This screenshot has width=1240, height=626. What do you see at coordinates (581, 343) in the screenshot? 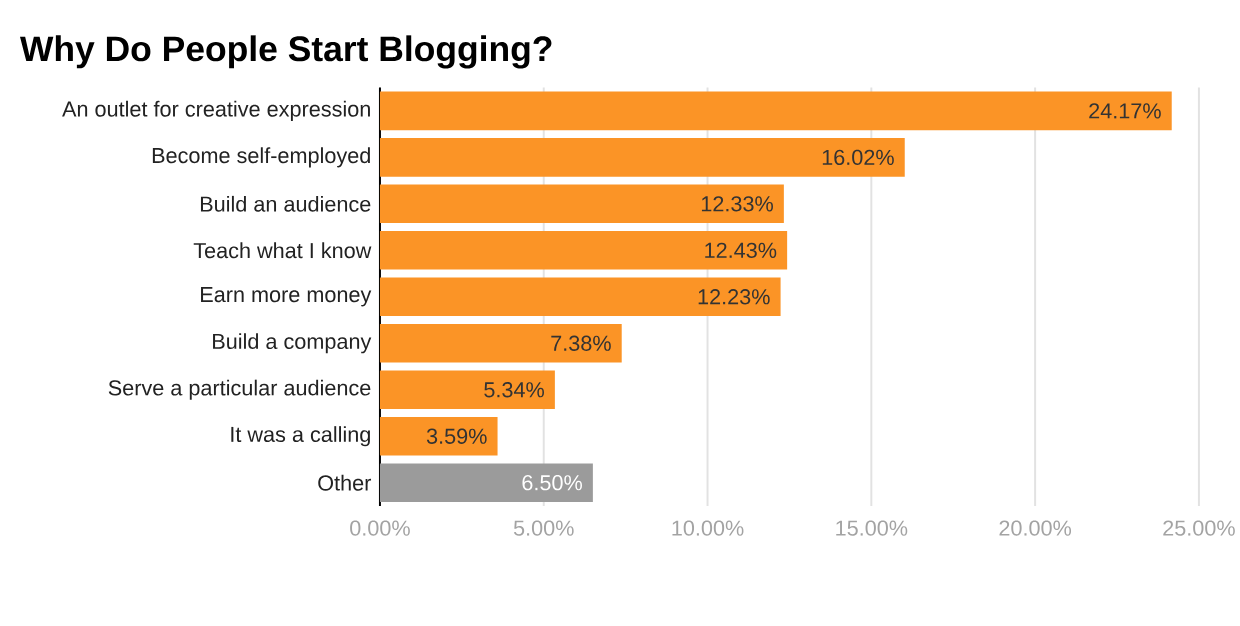
I see `data-label: 7.38%` at bounding box center [581, 343].